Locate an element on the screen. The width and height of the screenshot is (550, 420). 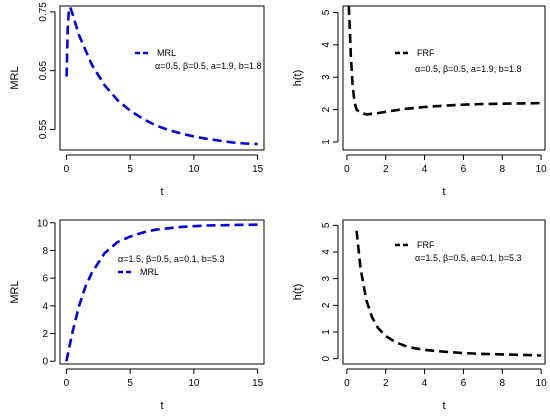
y-tick-label: 0.75 is located at coordinates (43, 12).